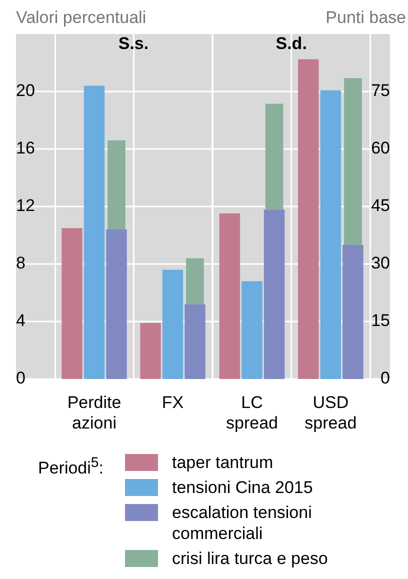 The height and width of the screenshot is (579, 408). Describe the element at coordinates (223, 462) in the screenshot. I see `legend-label: taper tantrum` at that location.